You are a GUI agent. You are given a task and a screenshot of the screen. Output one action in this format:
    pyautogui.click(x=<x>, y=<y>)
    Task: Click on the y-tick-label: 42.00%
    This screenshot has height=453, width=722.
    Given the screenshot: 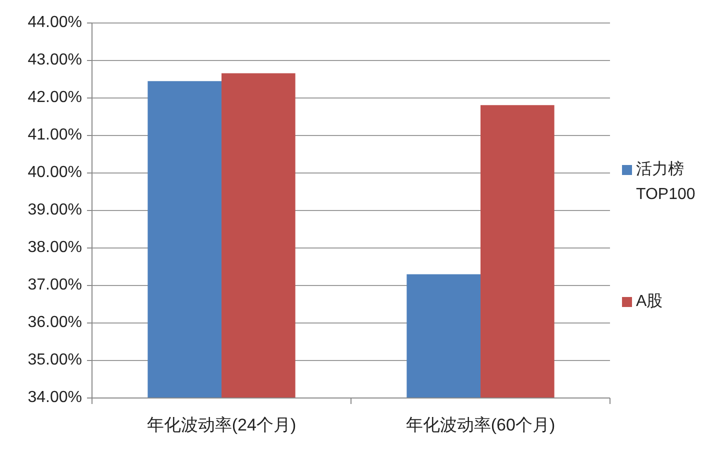 What is the action you would take?
    pyautogui.click(x=55, y=97)
    